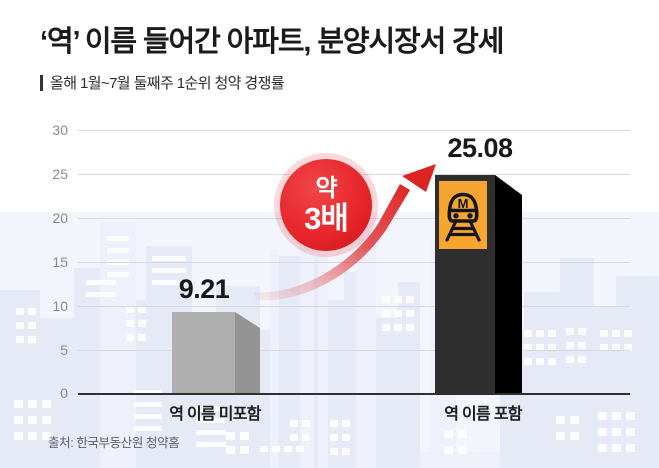  I want to click on ytick-label-20: 20, so click(60, 218).